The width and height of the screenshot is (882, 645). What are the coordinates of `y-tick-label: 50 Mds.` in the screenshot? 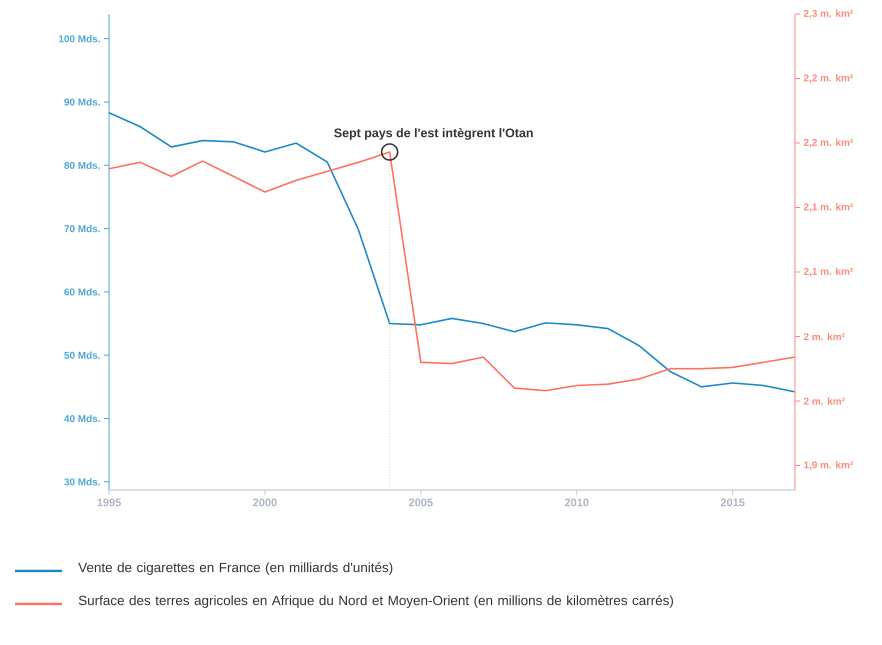 It's located at (82, 355).